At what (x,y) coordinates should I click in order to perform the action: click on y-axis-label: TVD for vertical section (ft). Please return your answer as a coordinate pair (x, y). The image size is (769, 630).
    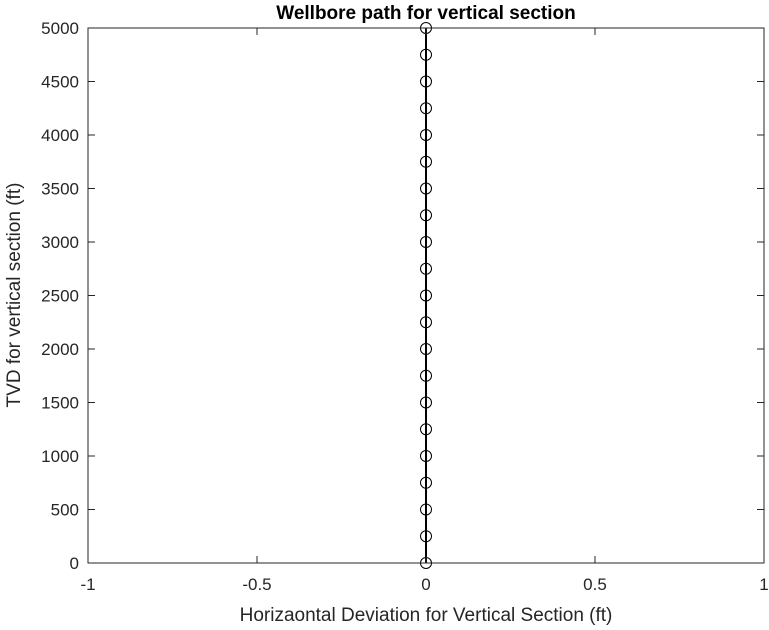
    Looking at the image, I should click on (14, 295).